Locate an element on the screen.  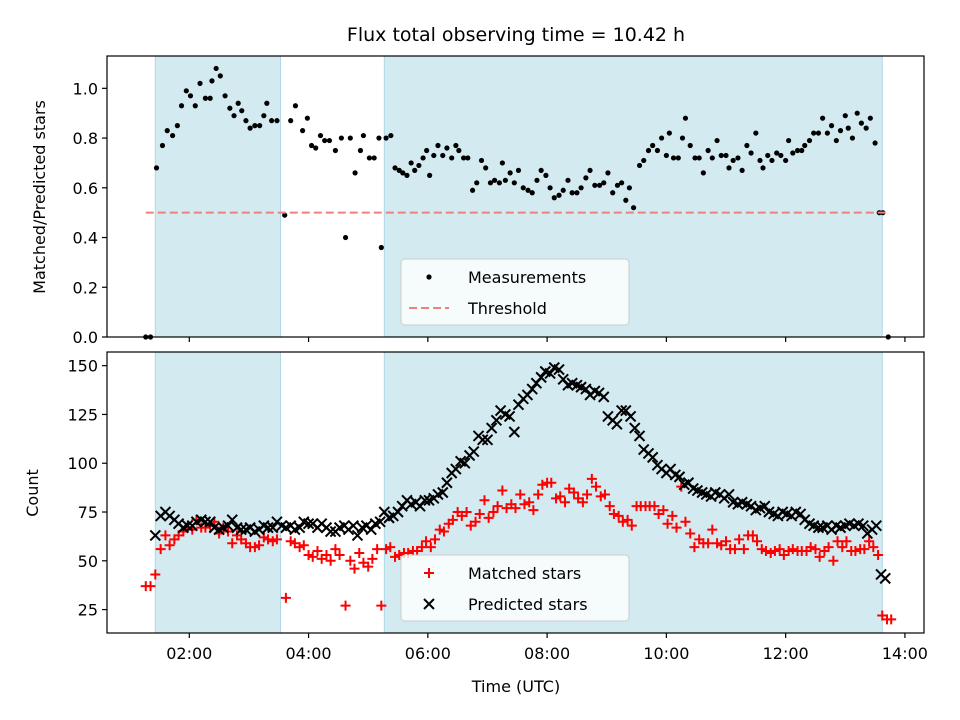
x-tick-label: 02:00 is located at coordinates (189, 653).